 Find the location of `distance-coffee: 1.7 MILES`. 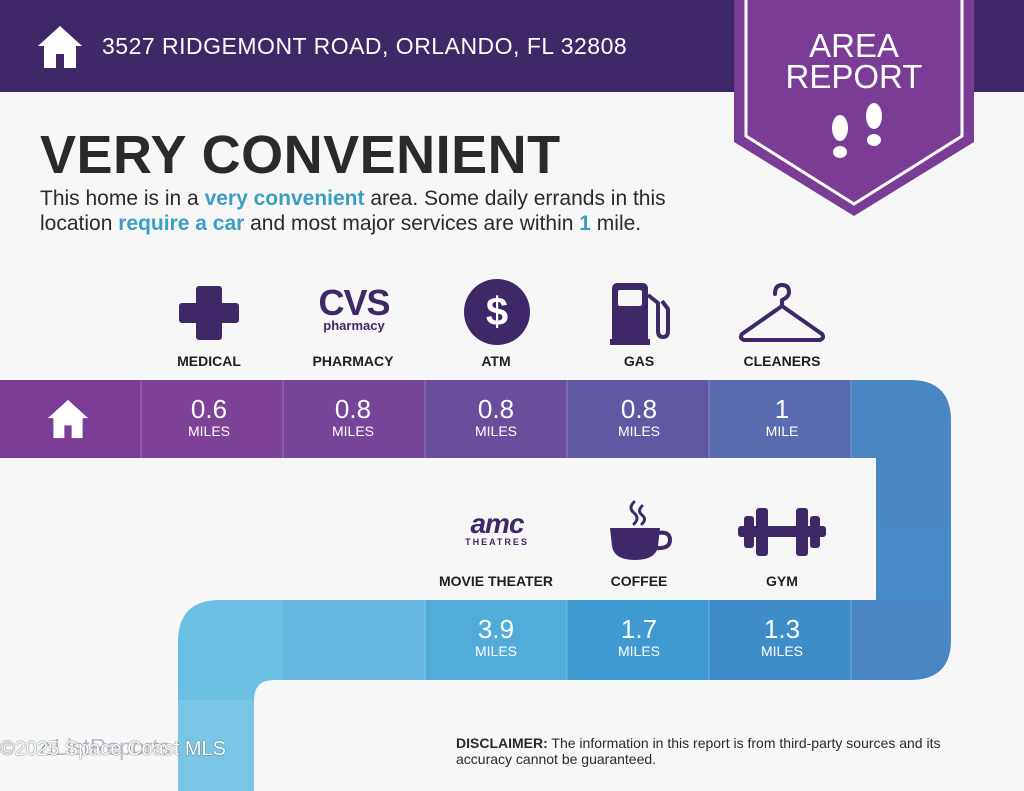

distance-coffee: 1.7 MILES is located at coordinates (639, 637).